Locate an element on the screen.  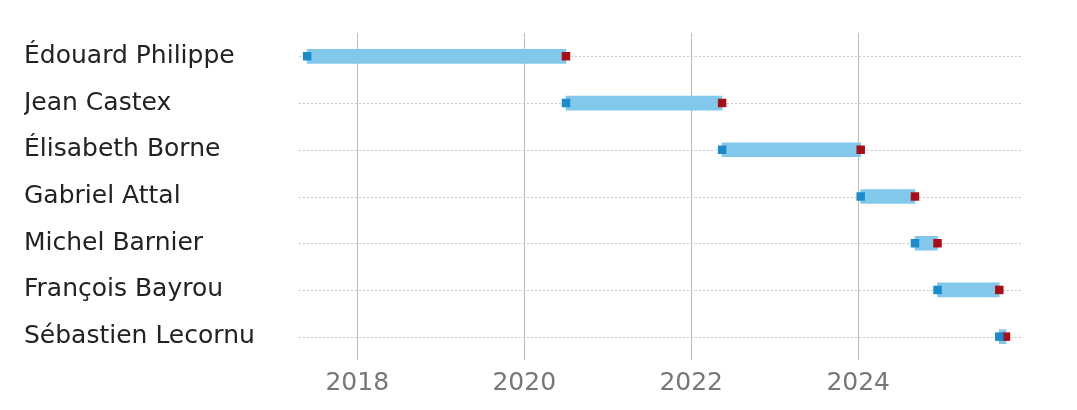
y-tick-label: François Bayrou is located at coordinates (124, 288).